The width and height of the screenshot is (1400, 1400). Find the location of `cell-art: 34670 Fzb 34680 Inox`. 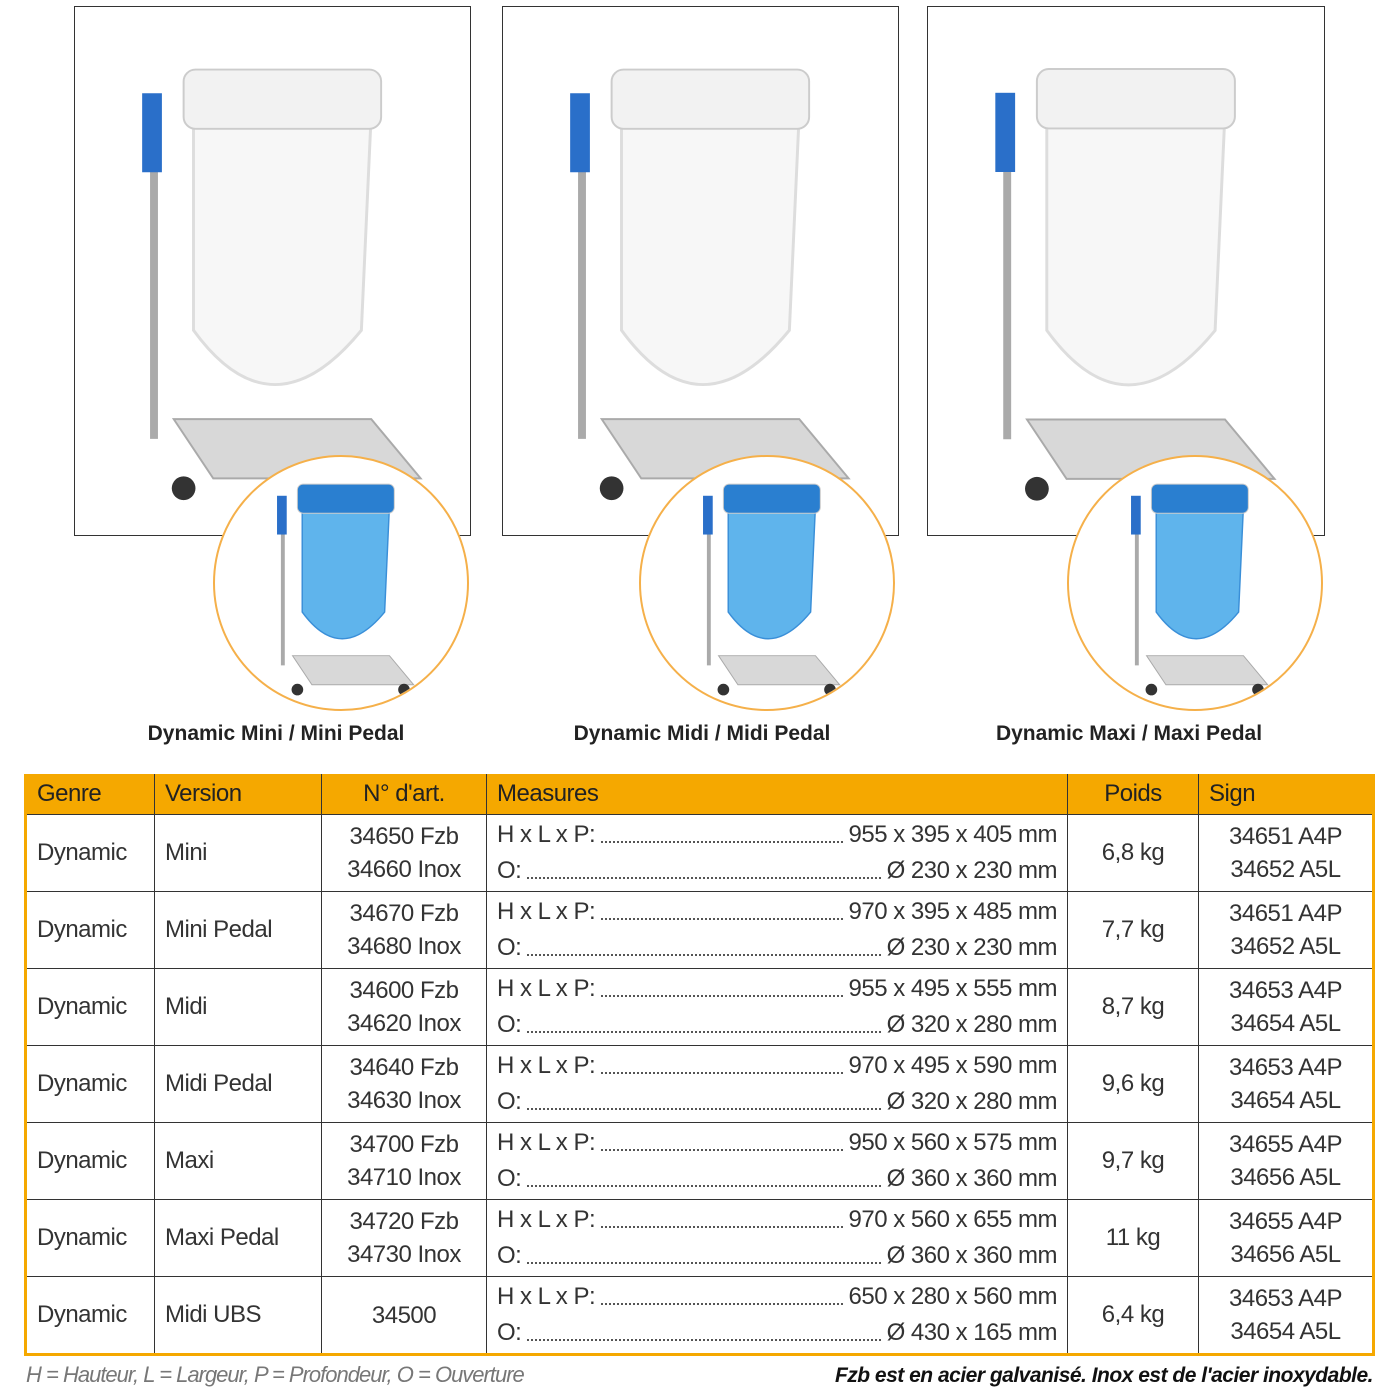

cell-art: 34670 Fzb 34680 Inox is located at coordinates (404, 930).